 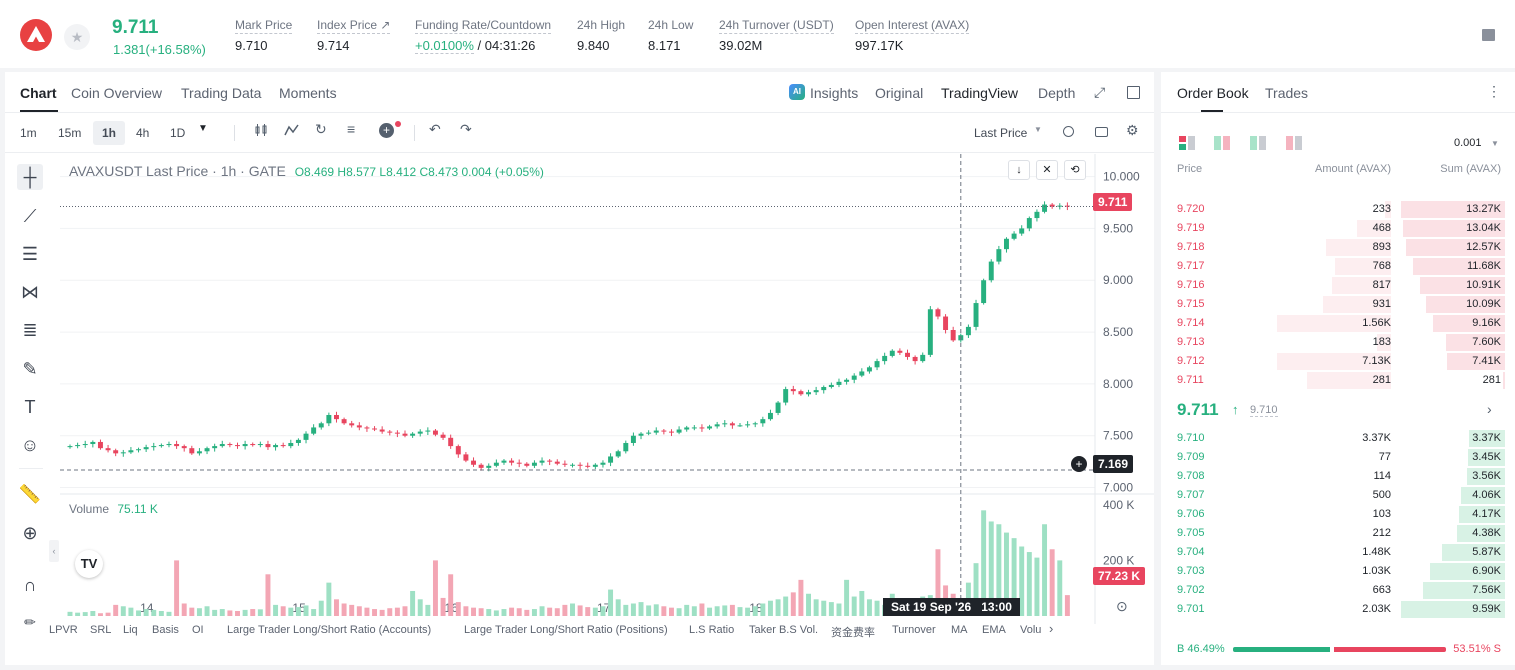 I want to click on price-type-dropdown-icon: ▼, so click(x=1038, y=129).